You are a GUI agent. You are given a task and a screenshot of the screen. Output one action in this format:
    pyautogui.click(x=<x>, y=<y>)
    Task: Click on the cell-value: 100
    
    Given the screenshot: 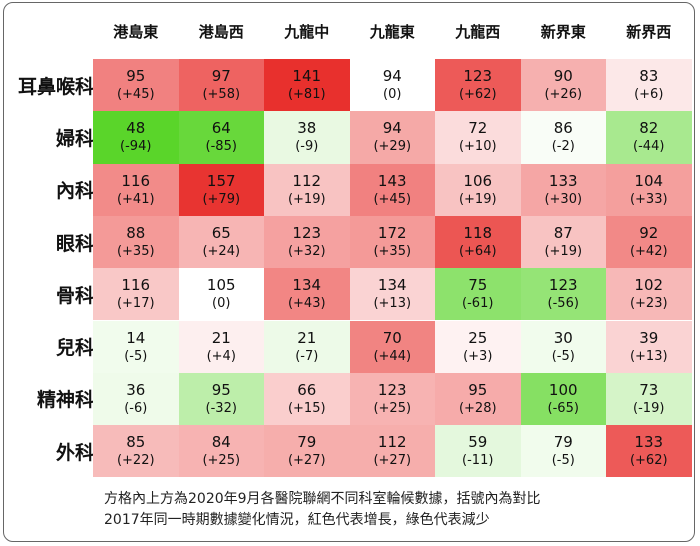 What is the action you would take?
    pyautogui.click(x=563, y=389)
    